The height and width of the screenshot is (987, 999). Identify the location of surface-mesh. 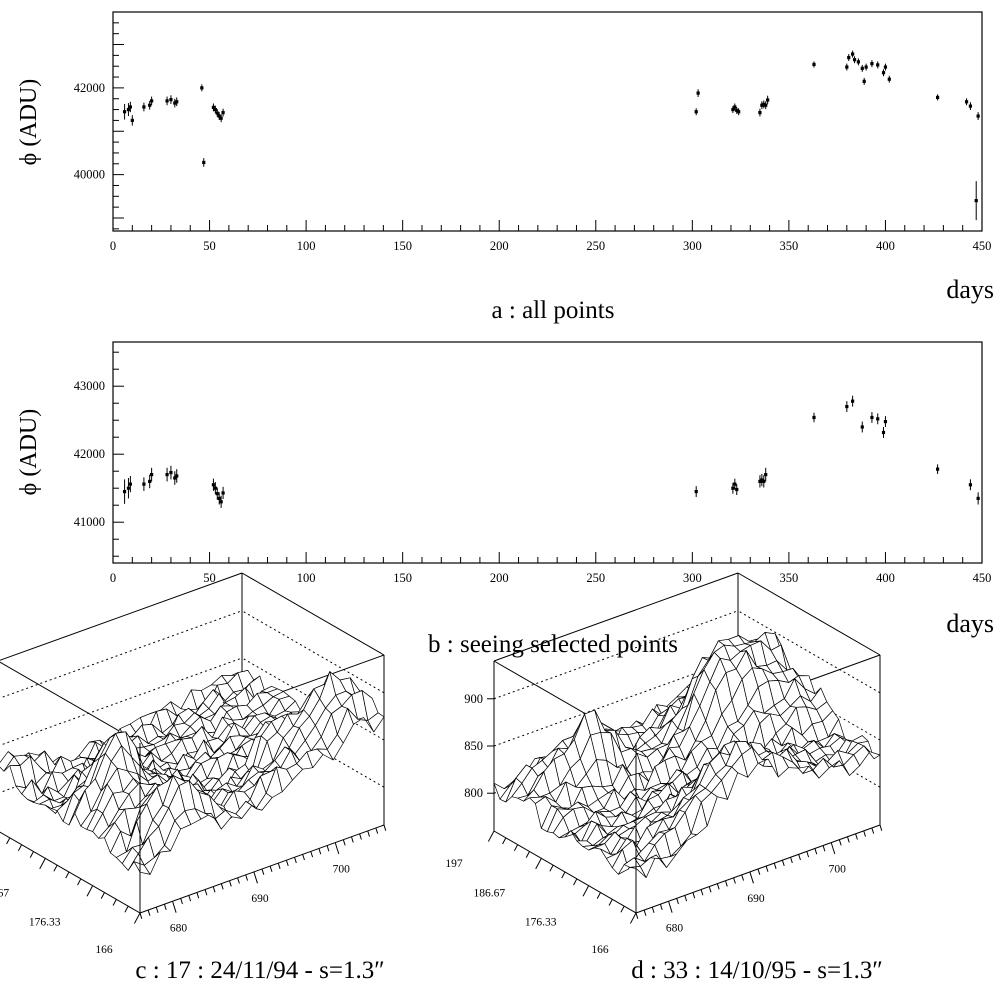
(687, 755).